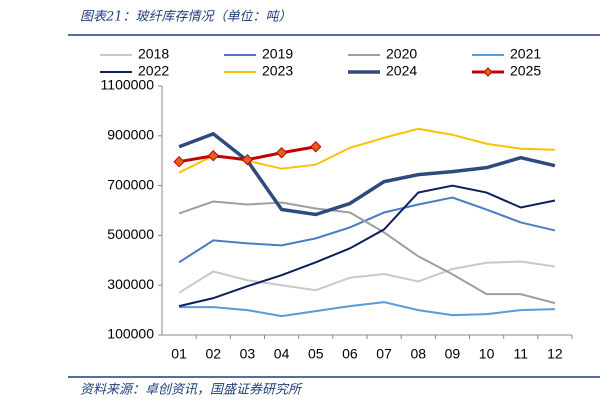  What do you see at coordinates (153, 71) in the screenshot?
I see `legend-label: 2022` at bounding box center [153, 71].